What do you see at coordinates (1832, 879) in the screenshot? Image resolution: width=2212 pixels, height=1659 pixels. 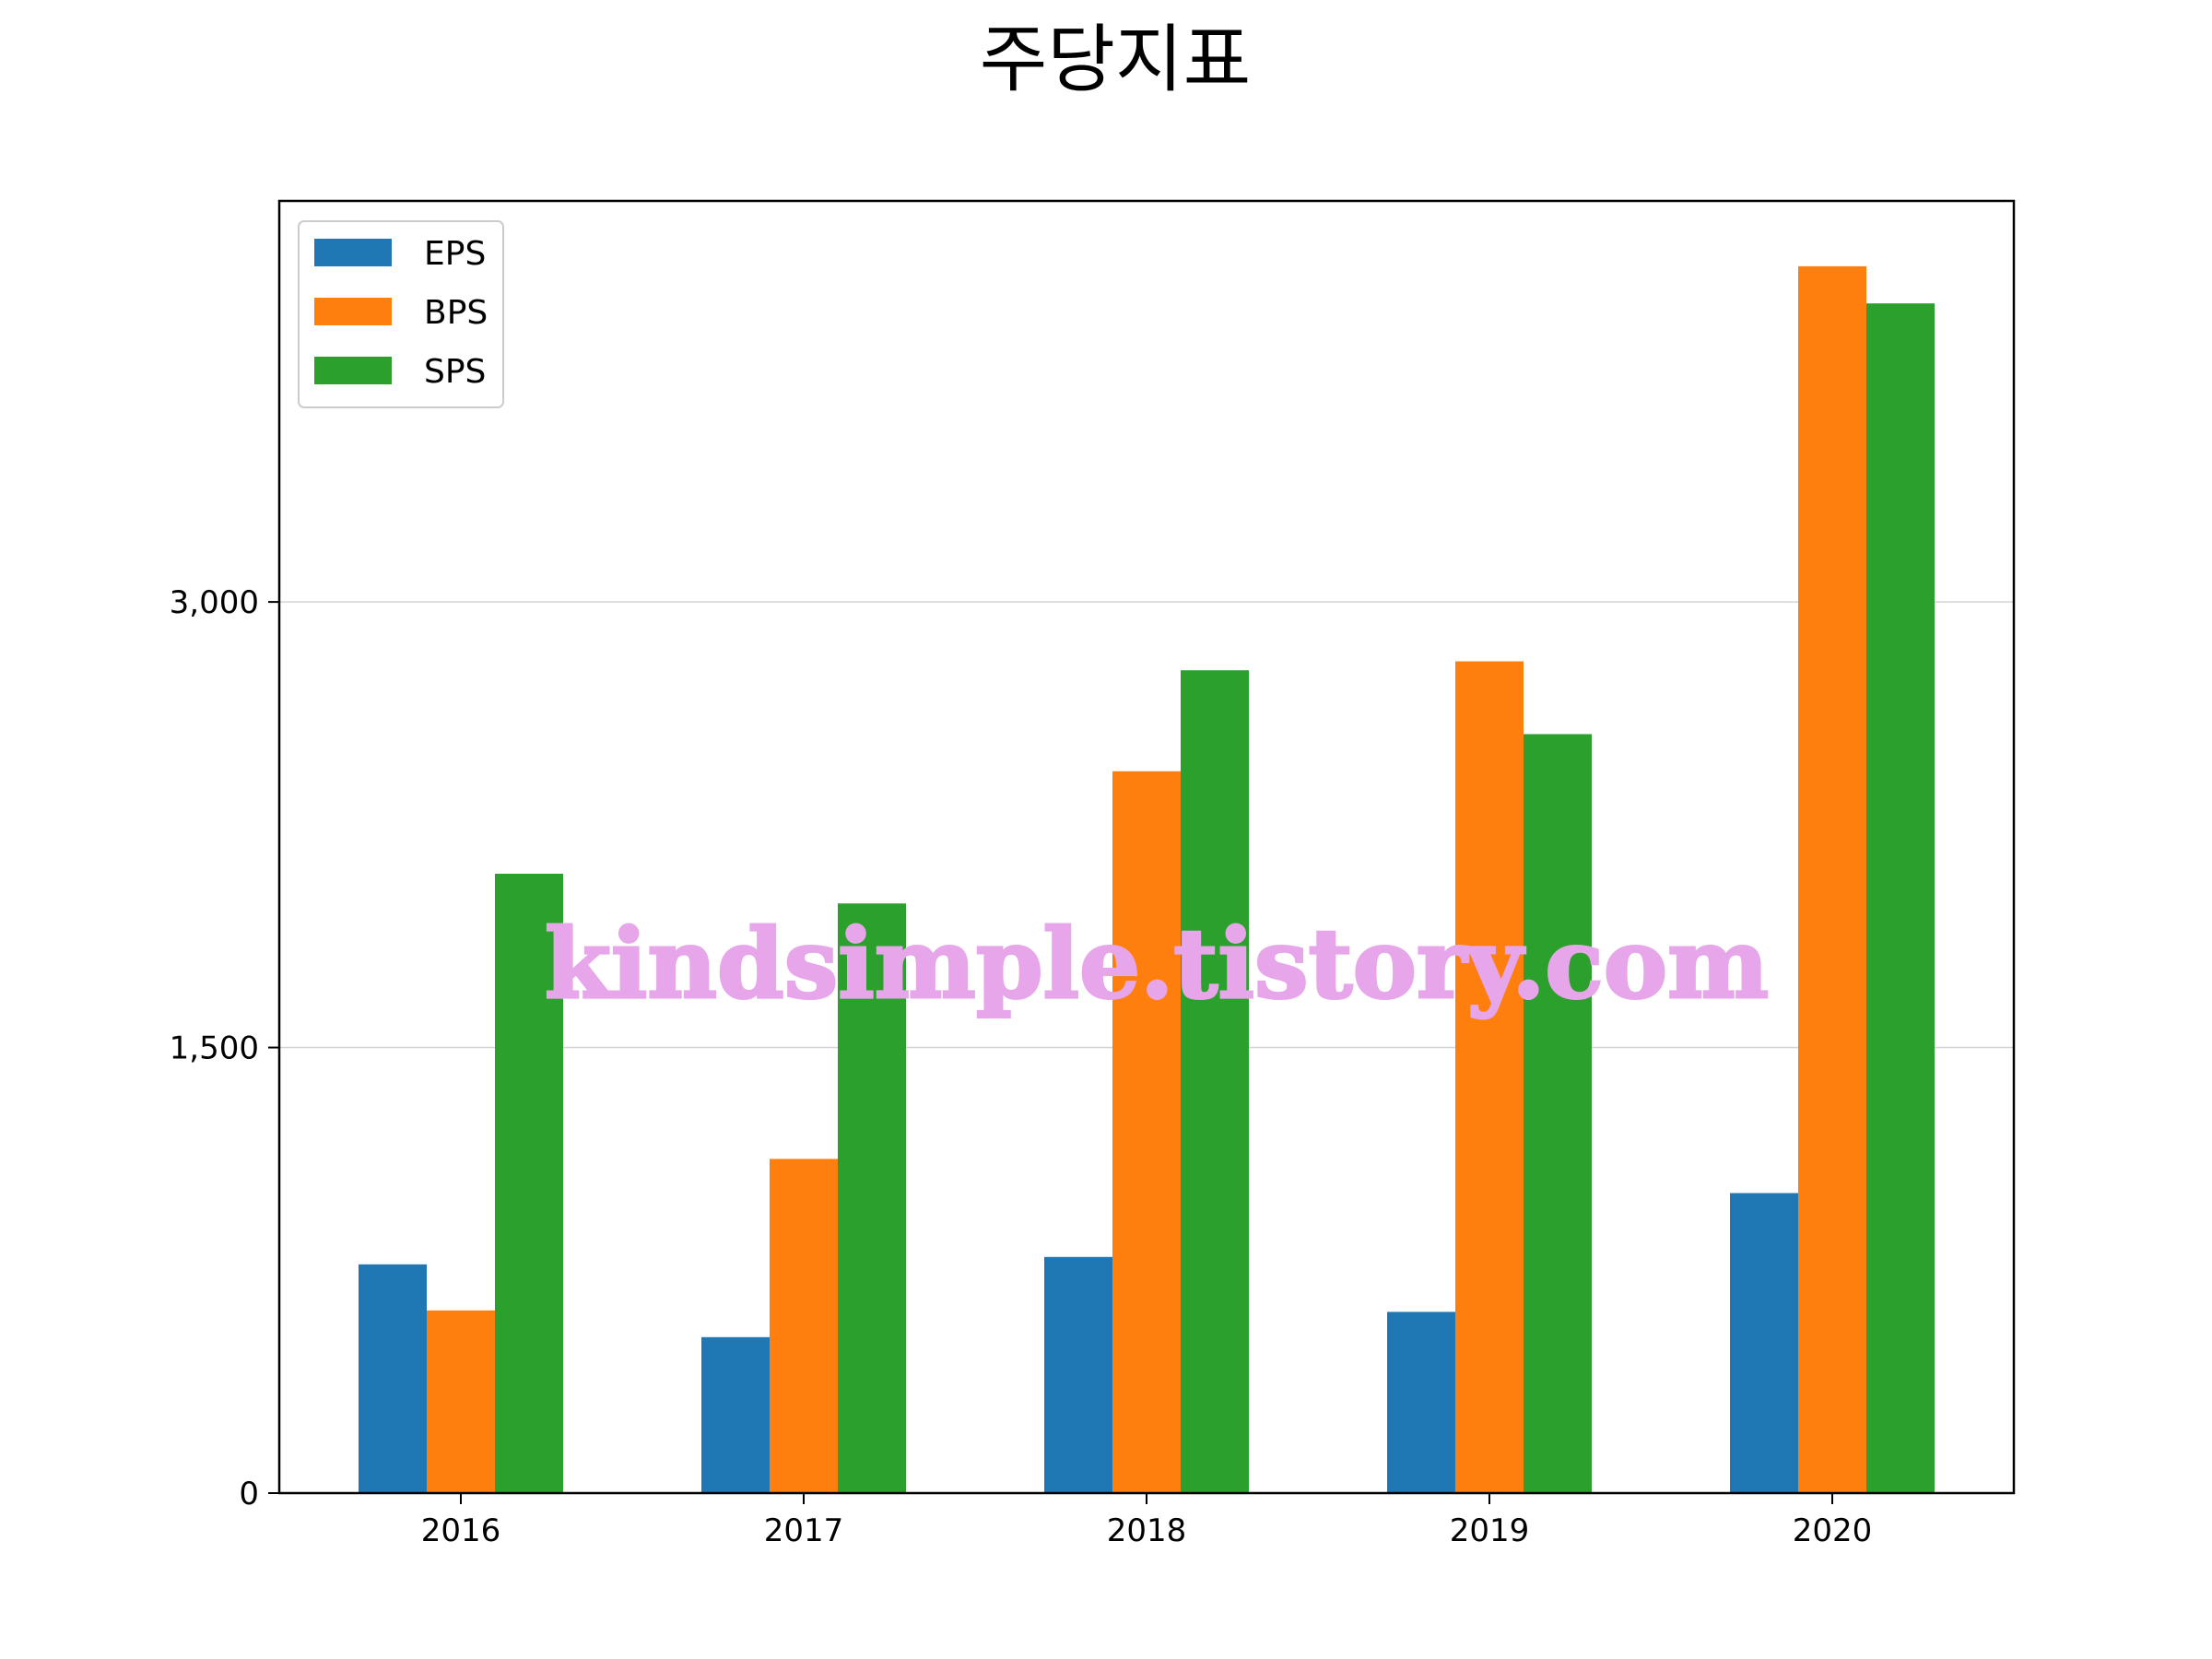 I see `bar-bps-2020` at bounding box center [1832, 879].